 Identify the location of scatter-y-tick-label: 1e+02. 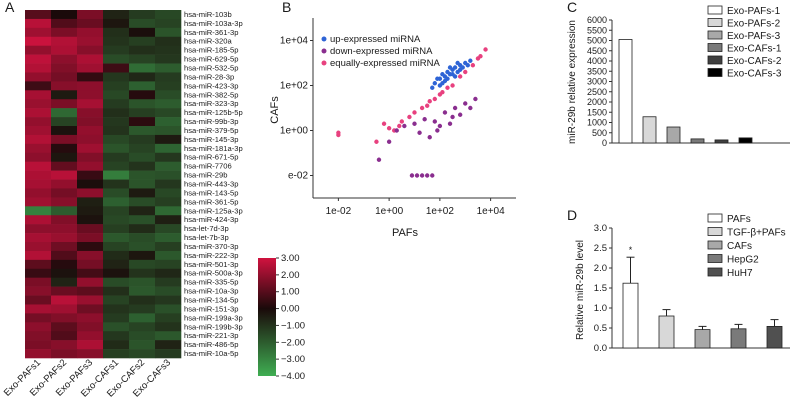
(294, 86).